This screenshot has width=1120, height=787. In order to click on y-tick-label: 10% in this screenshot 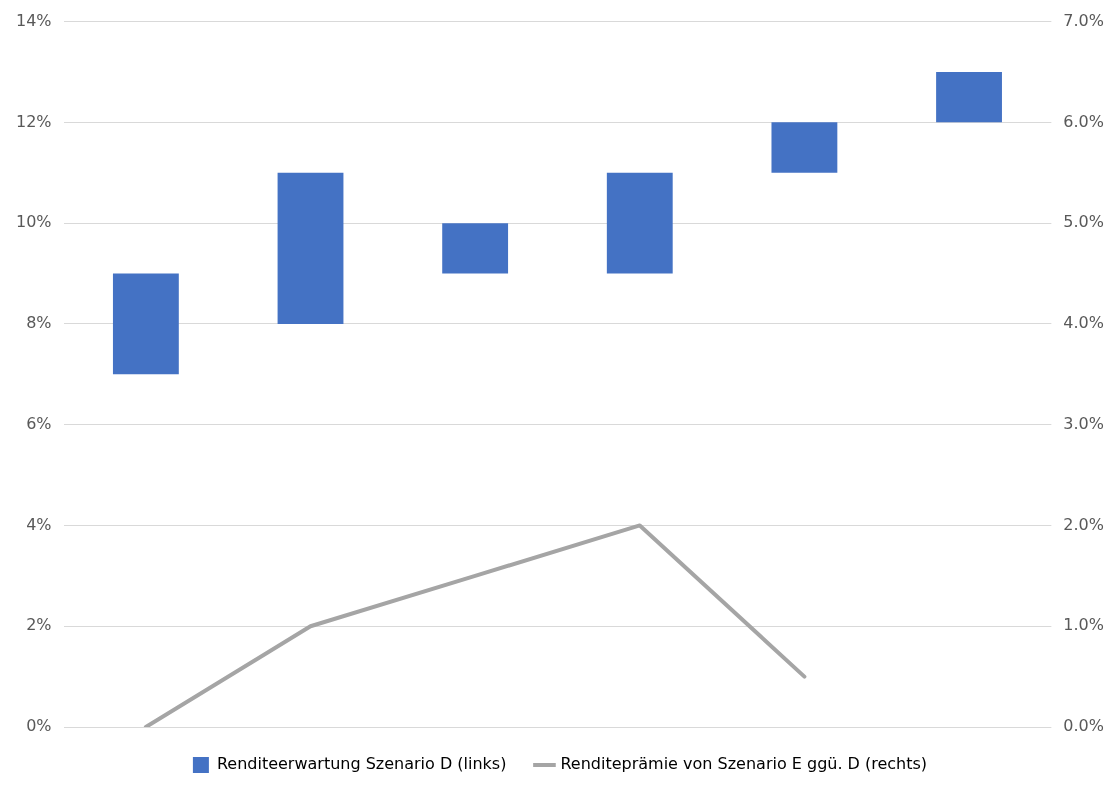, I will do `click(34, 222)`.